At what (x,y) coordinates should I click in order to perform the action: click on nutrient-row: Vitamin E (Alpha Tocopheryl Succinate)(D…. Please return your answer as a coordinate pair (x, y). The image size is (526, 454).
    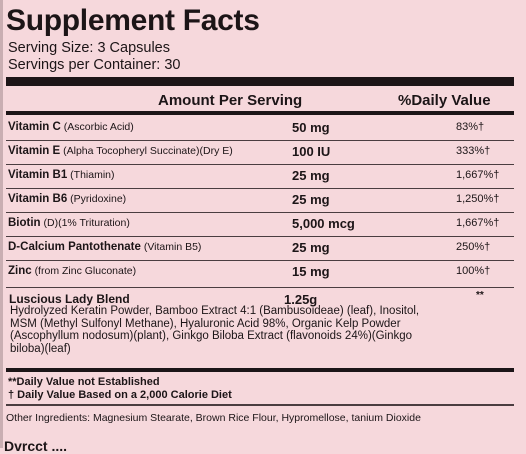
    Looking at the image, I should click on (261, 152).